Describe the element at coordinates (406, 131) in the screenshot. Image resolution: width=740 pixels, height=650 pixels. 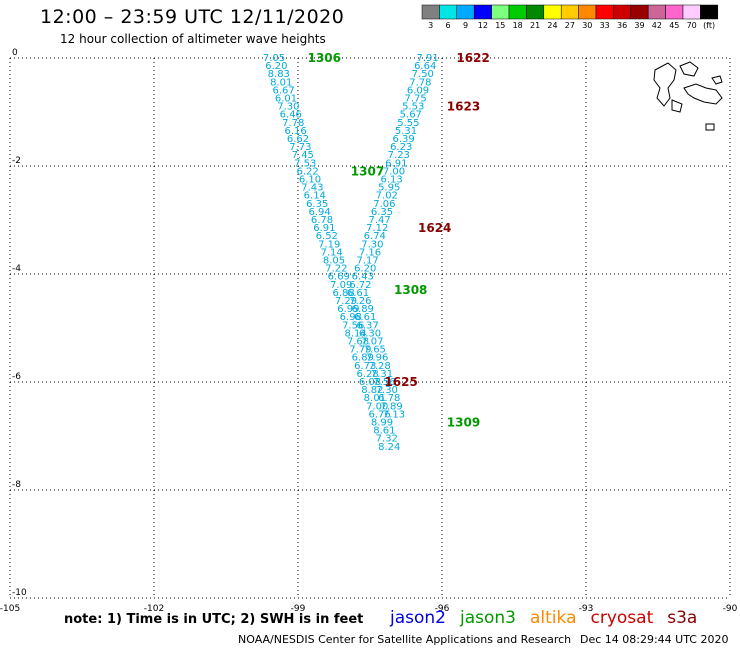
I see `swh-value: 5.31` at that location.